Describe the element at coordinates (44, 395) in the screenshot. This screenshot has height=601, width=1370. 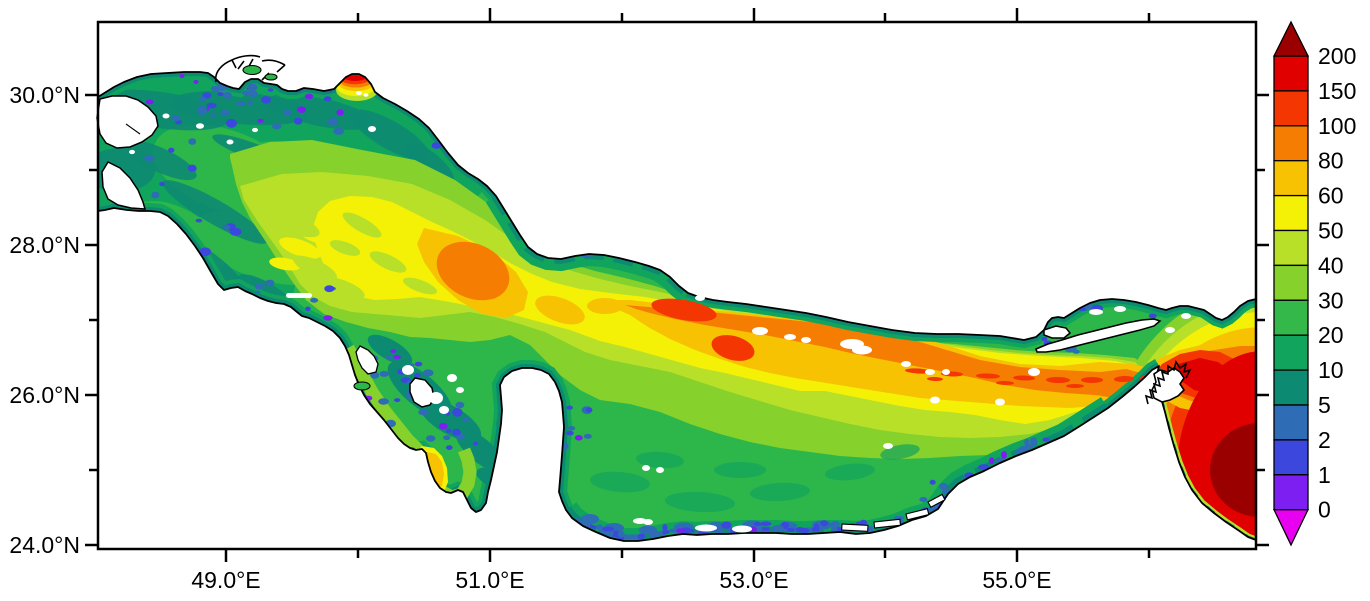
I see `svg-text: 26.0°N` at that location.